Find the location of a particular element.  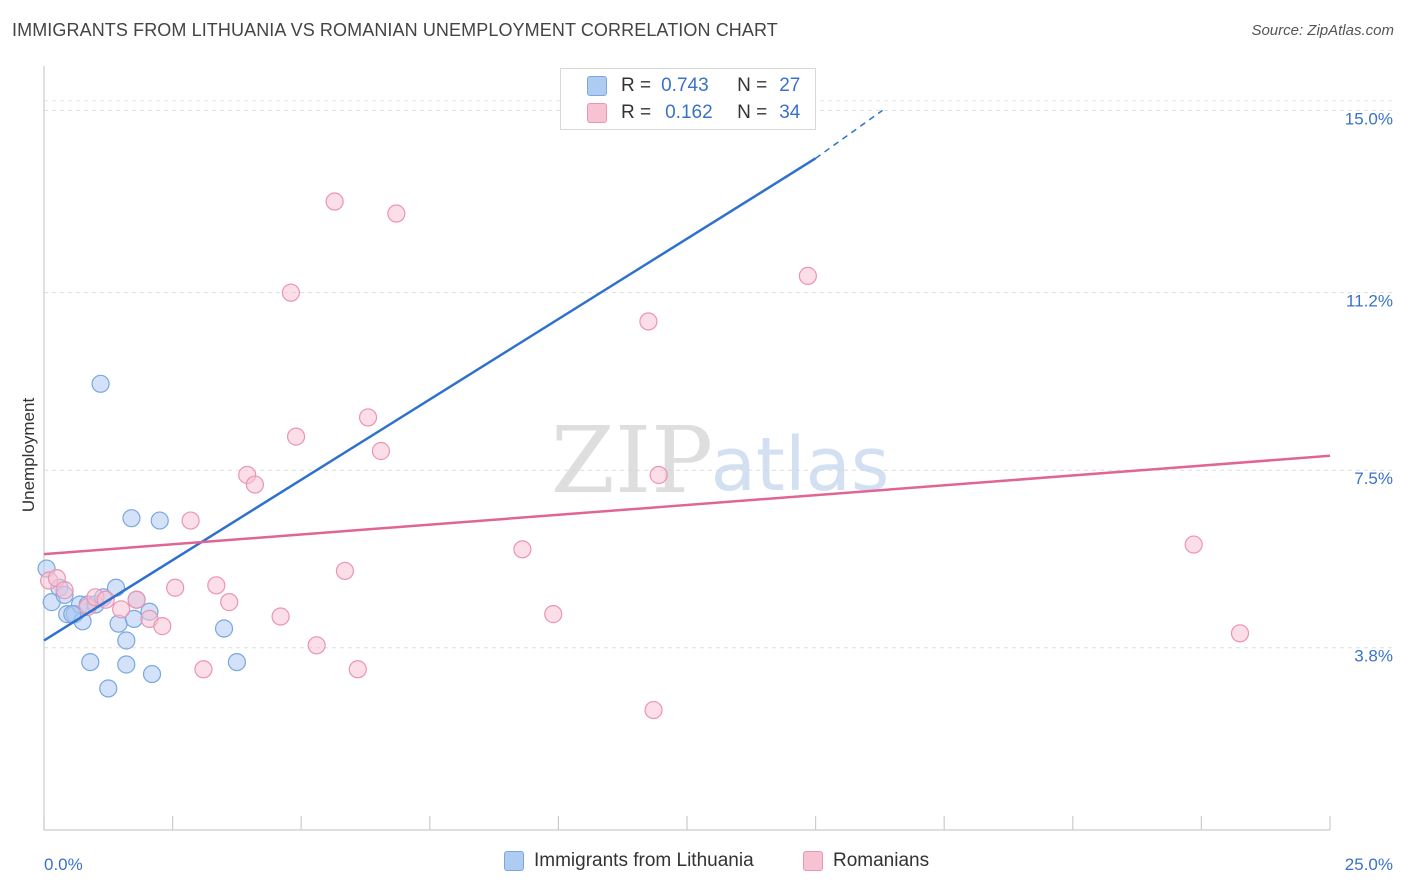

stats-swatch-lithuania is located at coordinates (597, 86).